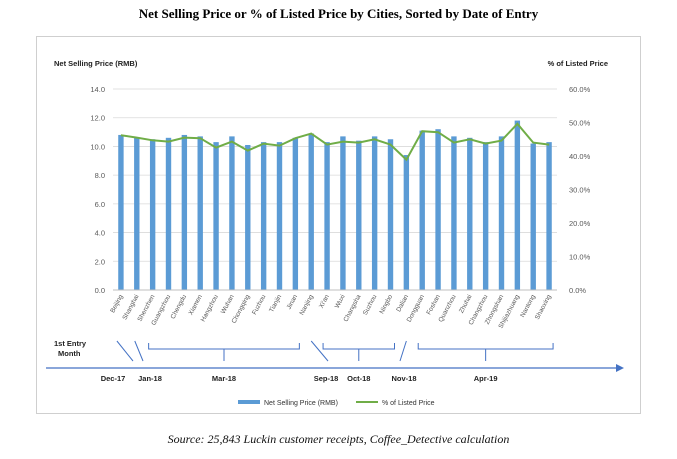 Image resolution: width=677 pixels, height=459 pixels. I want to click on legend-swatch-bar, so click(249, 402).